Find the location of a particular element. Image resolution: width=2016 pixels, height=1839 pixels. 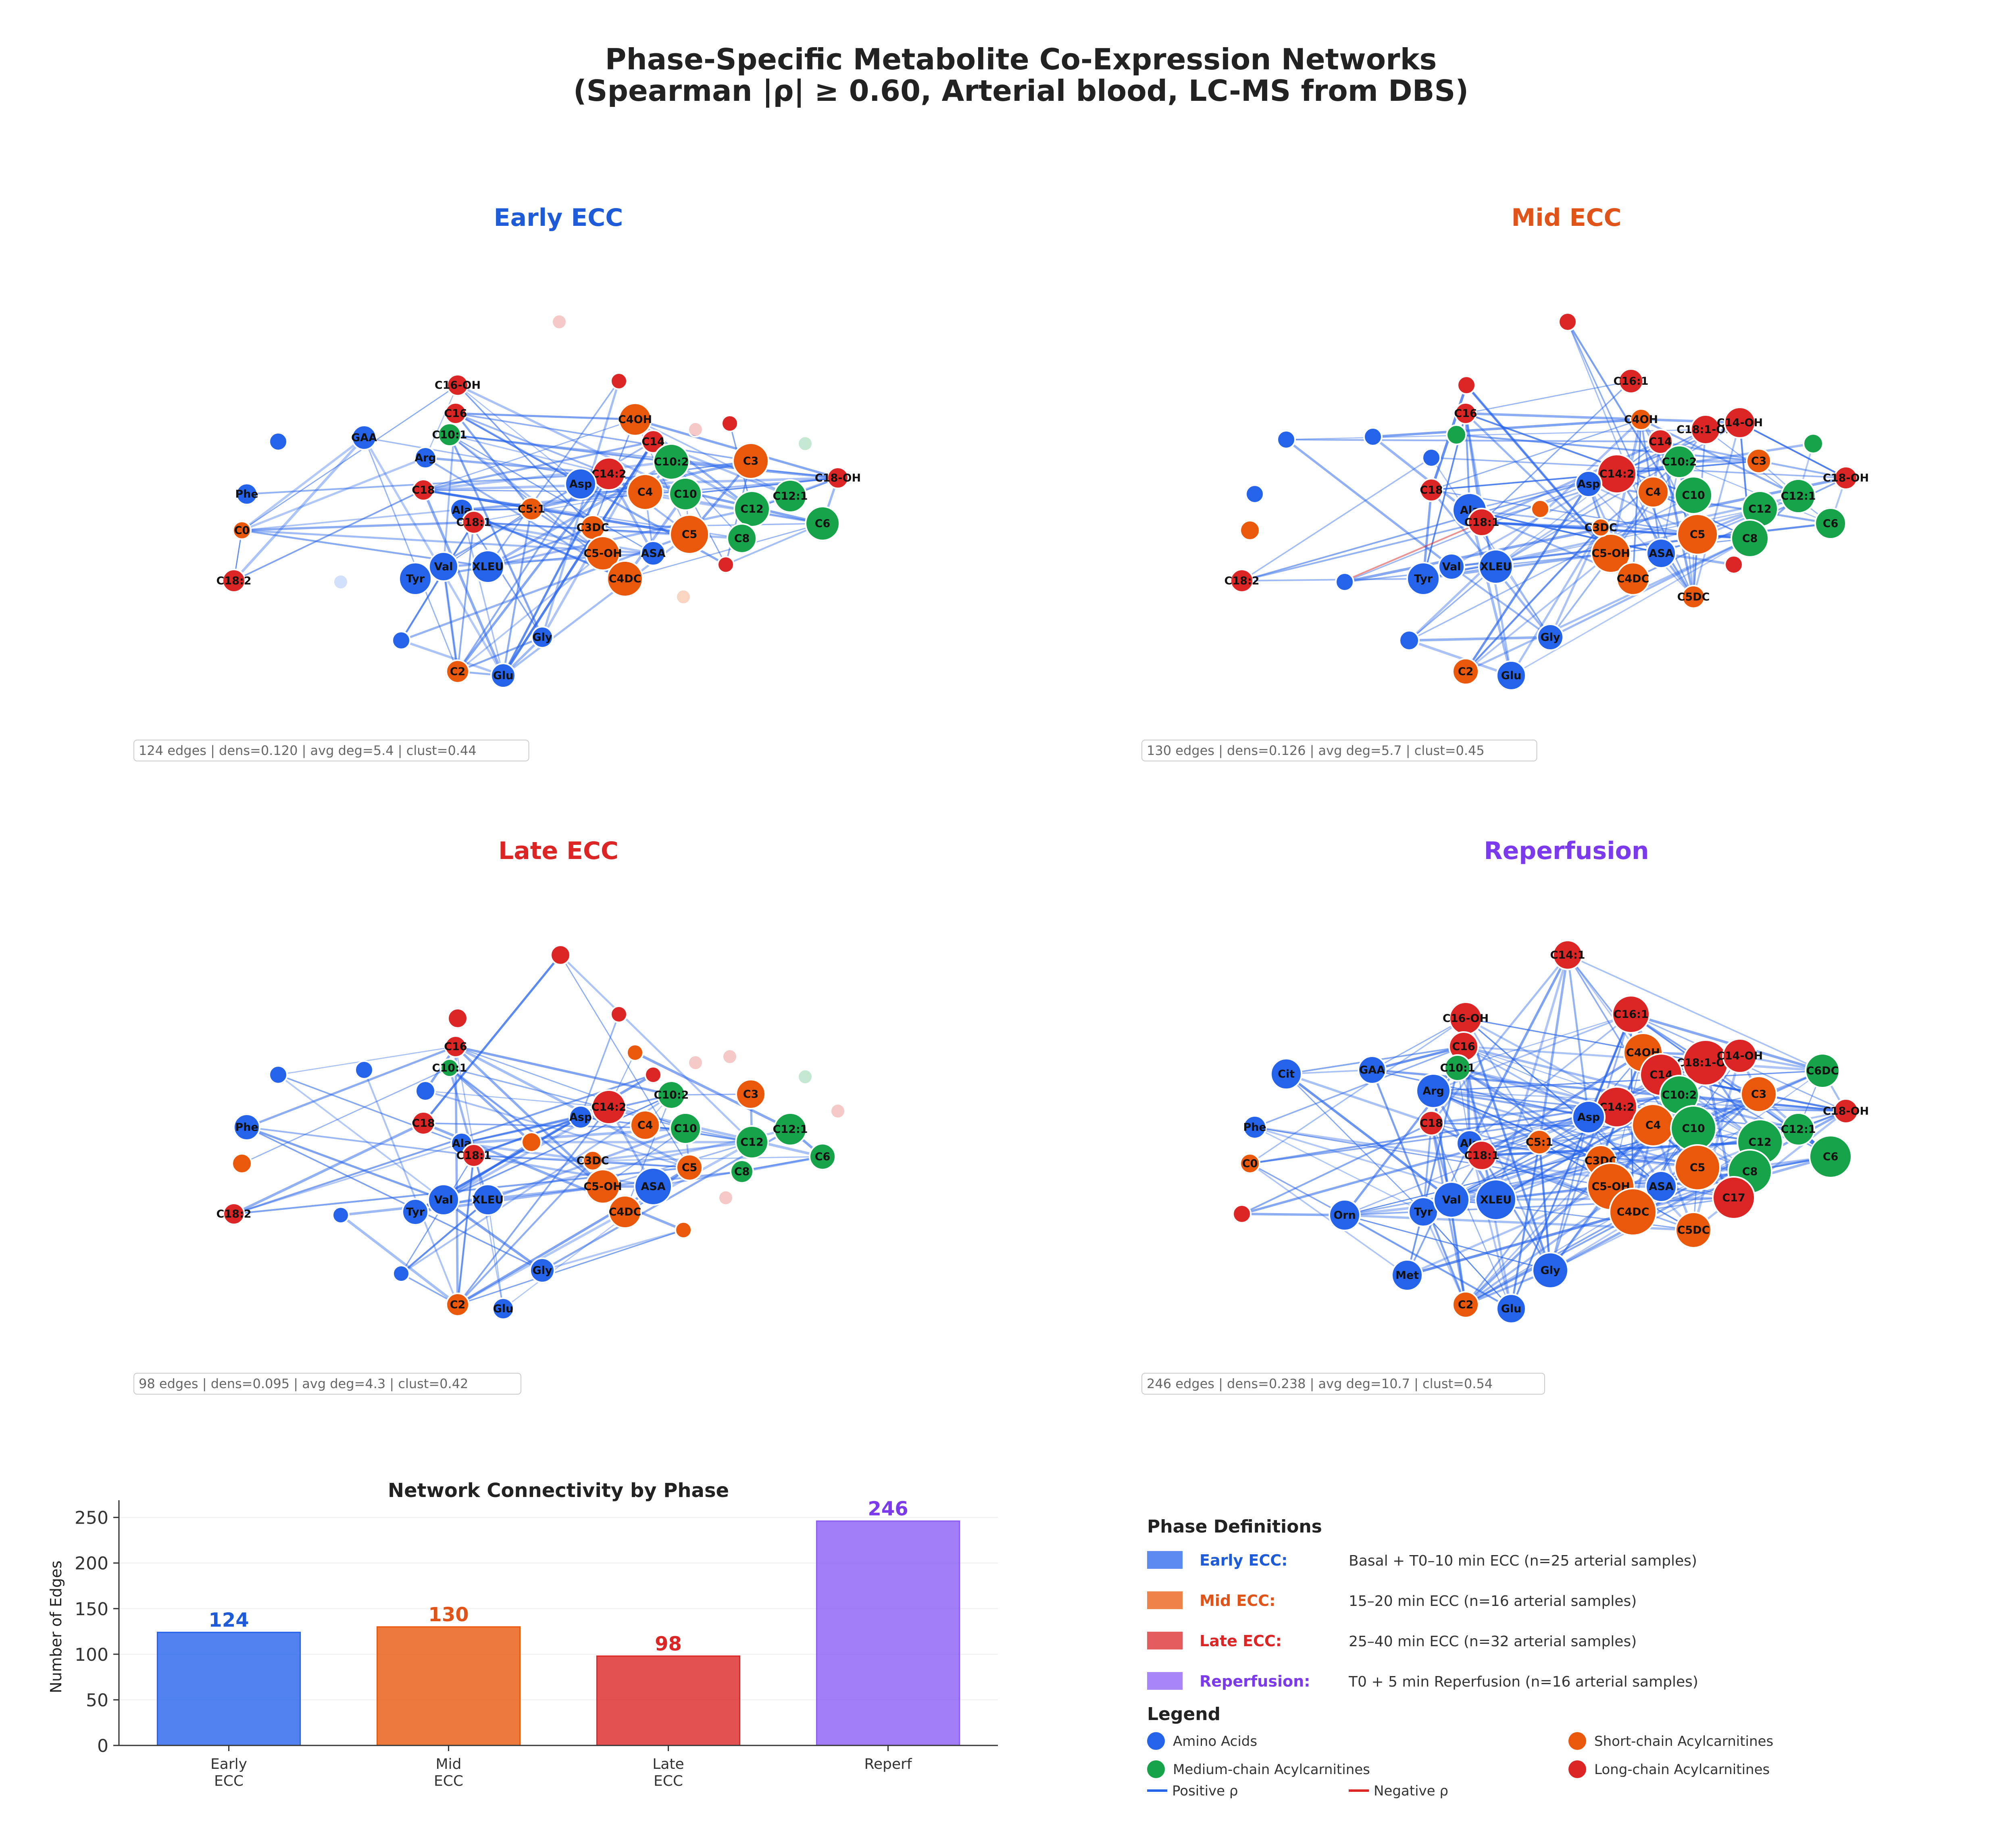

node-xleu is located at coordinates (1496, 566).